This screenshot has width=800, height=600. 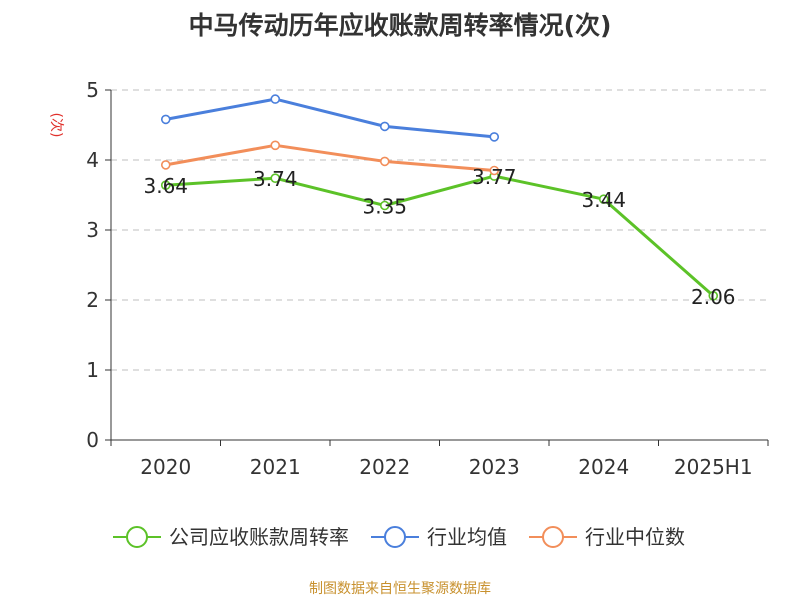 I want to click on x-tick-label: 2025H1, so click(x=713, y=467).